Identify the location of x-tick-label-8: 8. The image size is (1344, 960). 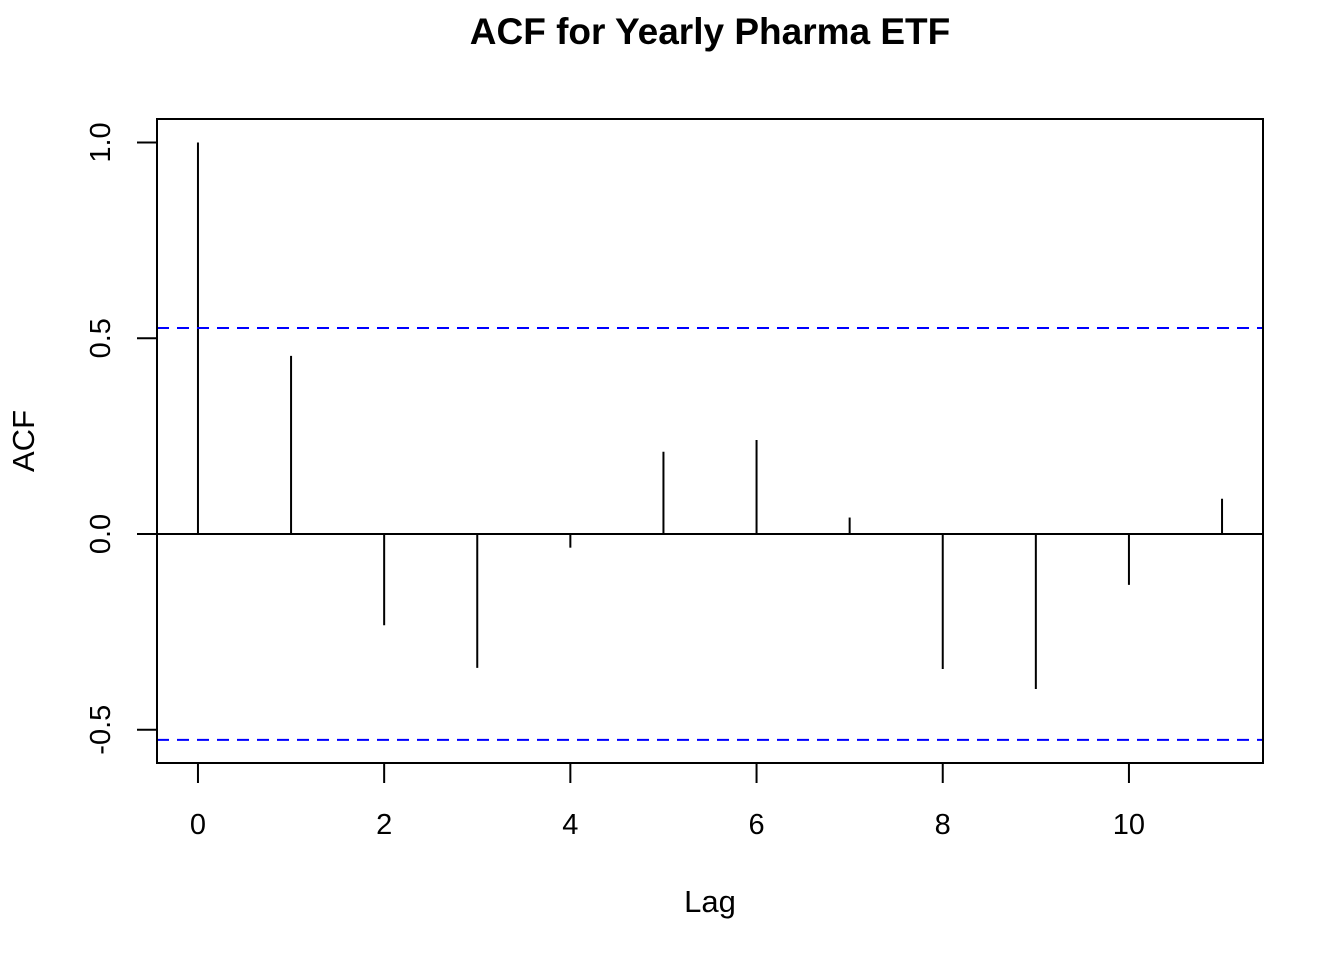
(943, 825).